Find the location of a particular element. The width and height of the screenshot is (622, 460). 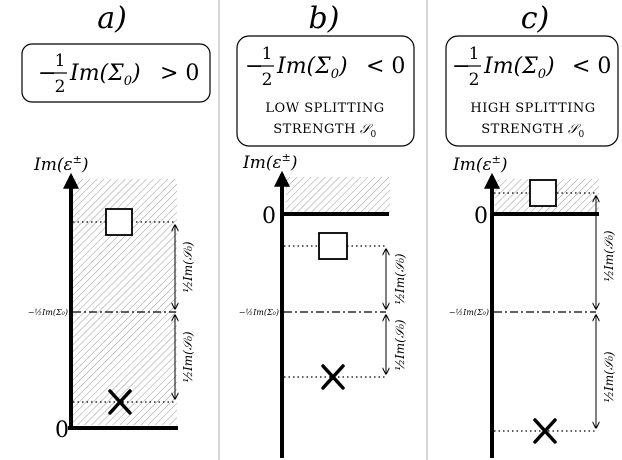

caption-line-1: LOW SPLITTING is located at coordinates (324, 108).